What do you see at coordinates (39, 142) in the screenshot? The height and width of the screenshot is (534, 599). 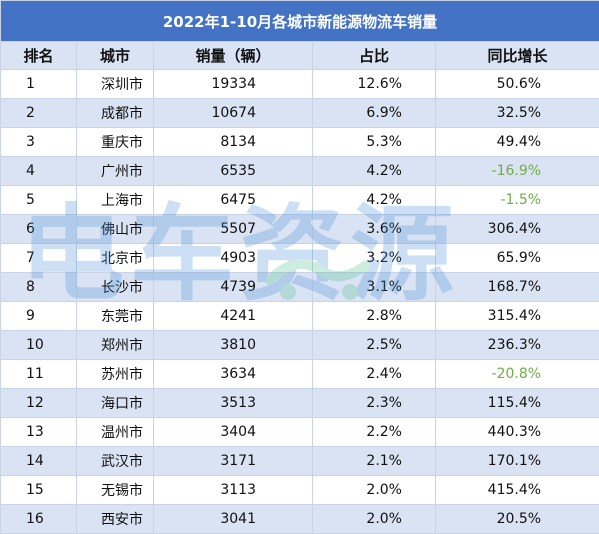 I see `rank-cell: 3` at bounding box center [39, 142].